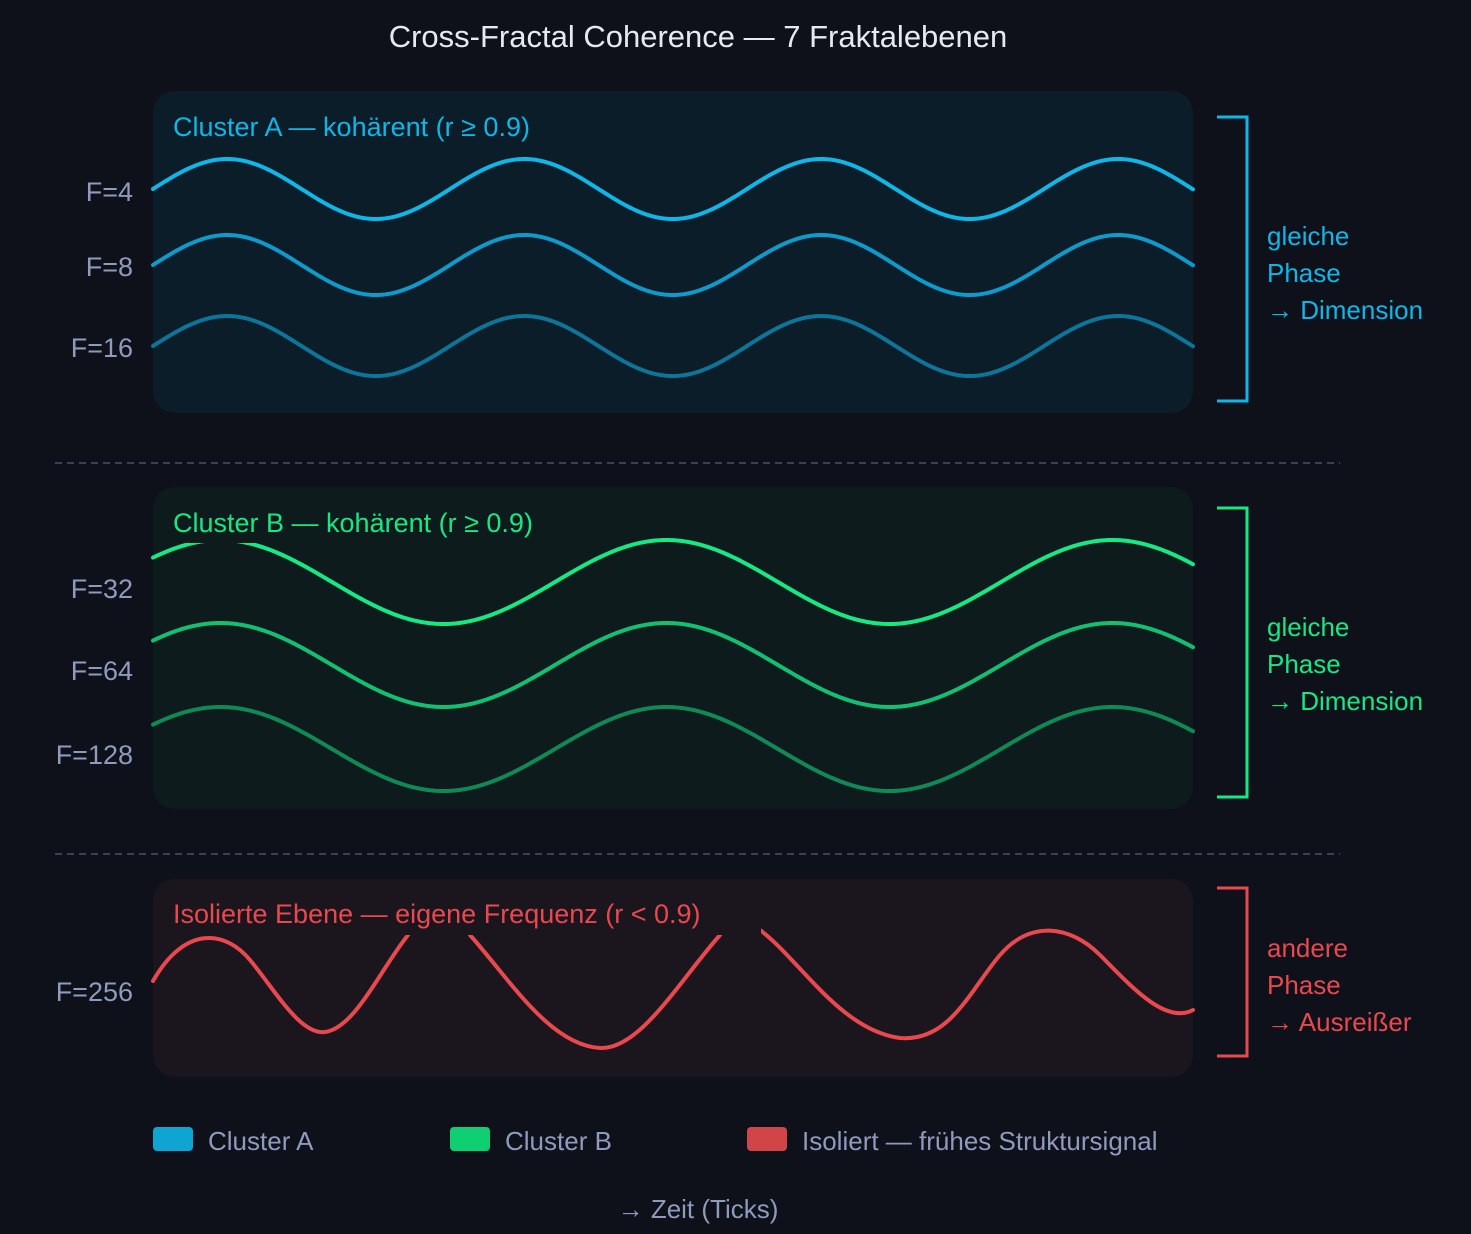  What do you see at coordinates (94, 992) in the screenshot?
I see `wave-label-f256: F=256` at bounding box center [94, 992].